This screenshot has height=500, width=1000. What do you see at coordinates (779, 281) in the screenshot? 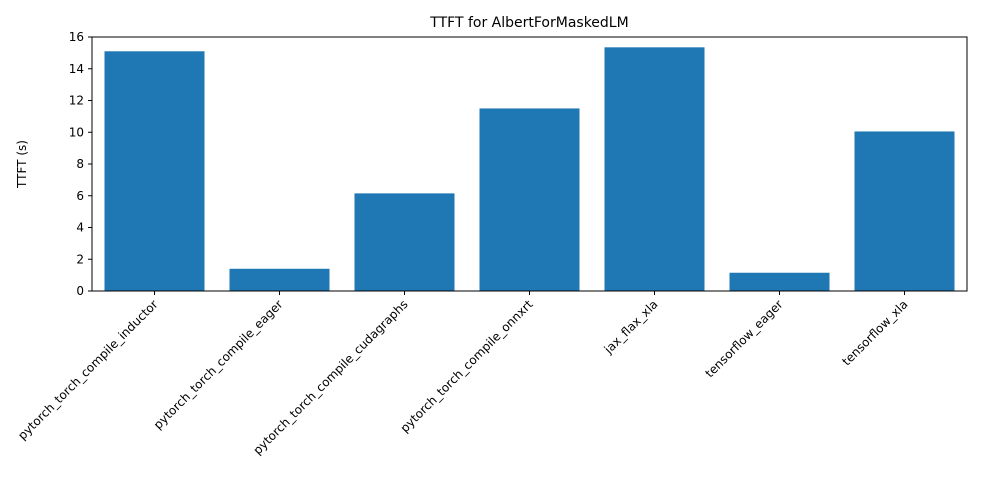
I see `bar-tensorflow_eager` at bounding box center [779, 281].